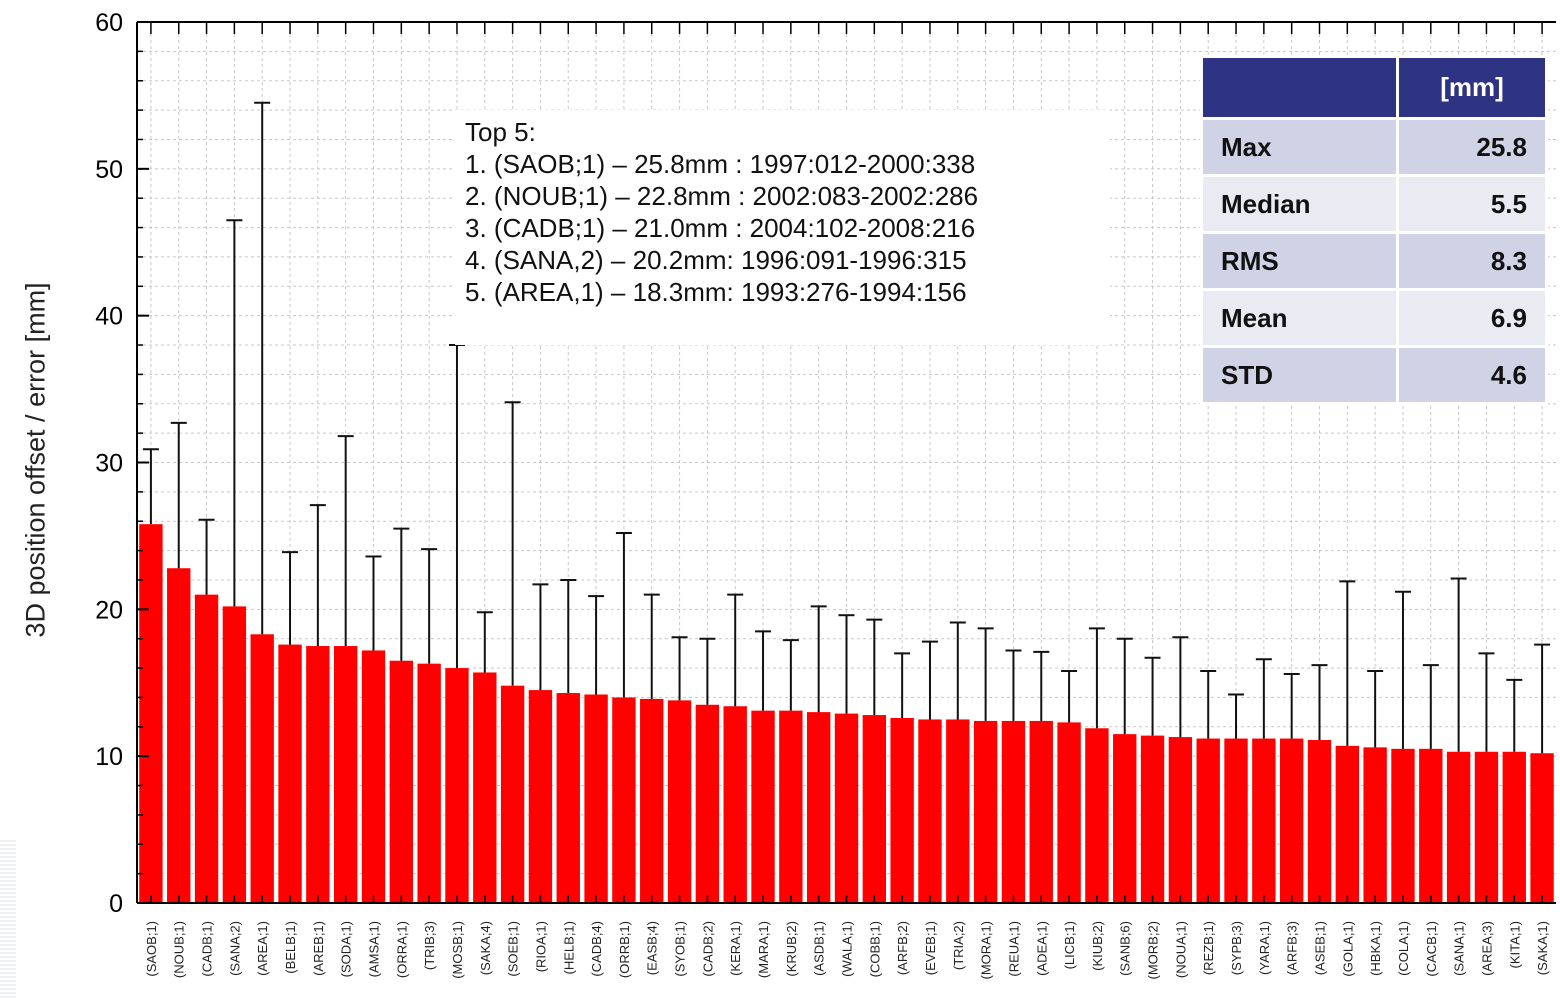  I want to click on stats-label: Median, so click(1300, 204).